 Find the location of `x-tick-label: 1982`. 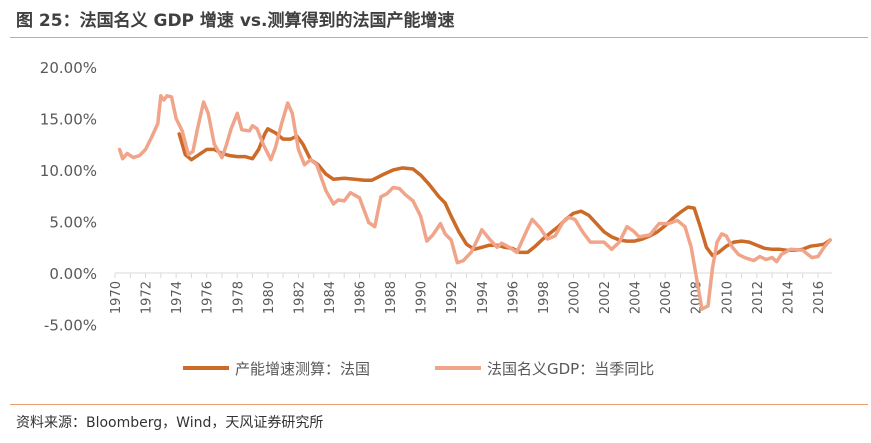

x-tick-label: 1982 is located at coordinates (299, 297).